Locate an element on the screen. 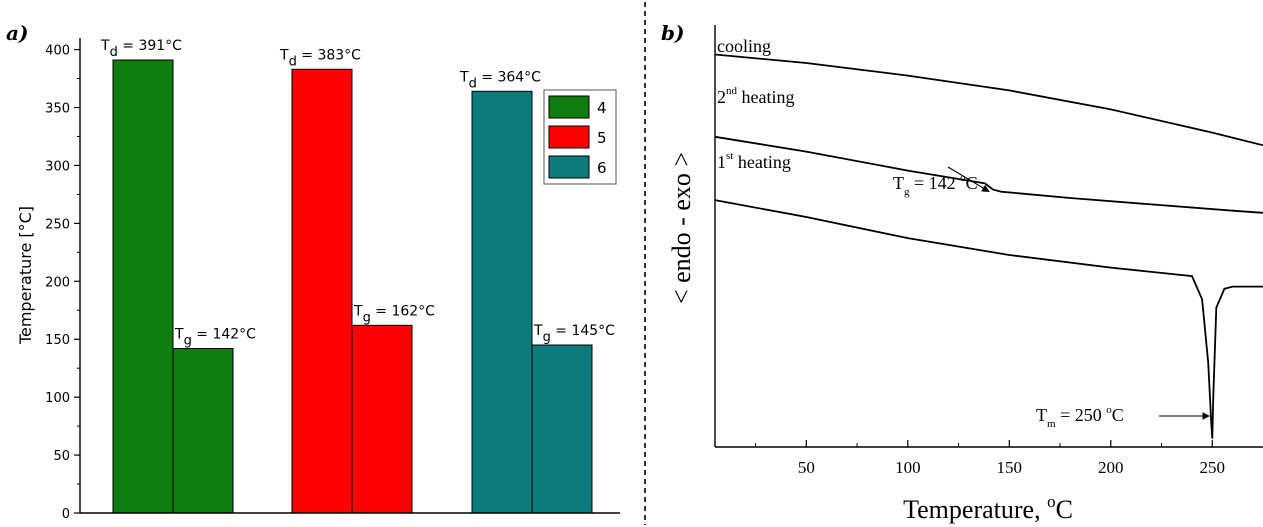 This screenshot has width=1263, height=527. legend-label-4: 4 is located at coordinates (602, 108).